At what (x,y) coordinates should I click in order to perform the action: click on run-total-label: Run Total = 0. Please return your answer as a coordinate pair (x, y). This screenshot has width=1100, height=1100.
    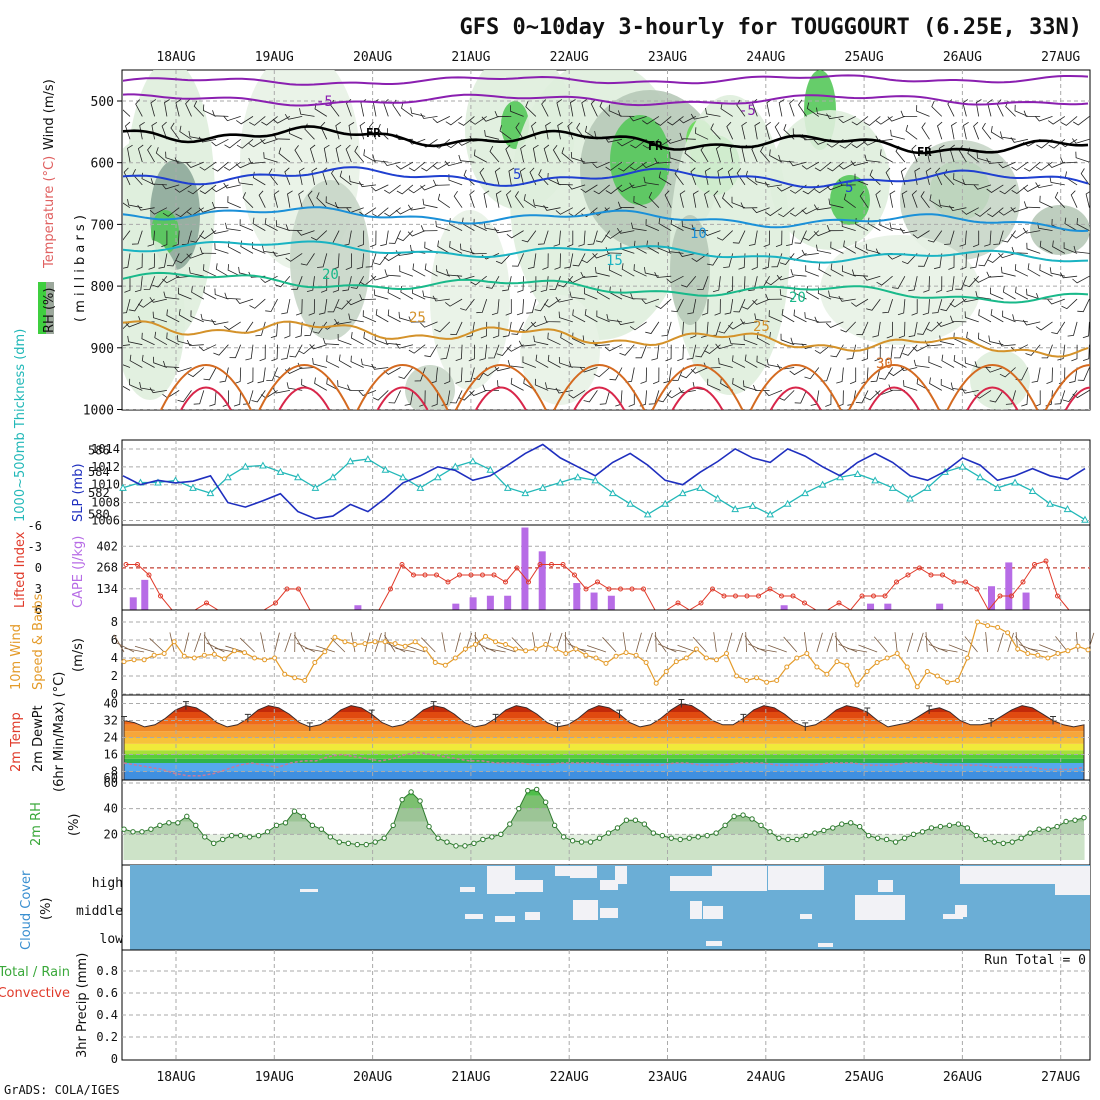
    Looking at the image, I should click on (1035, 960).